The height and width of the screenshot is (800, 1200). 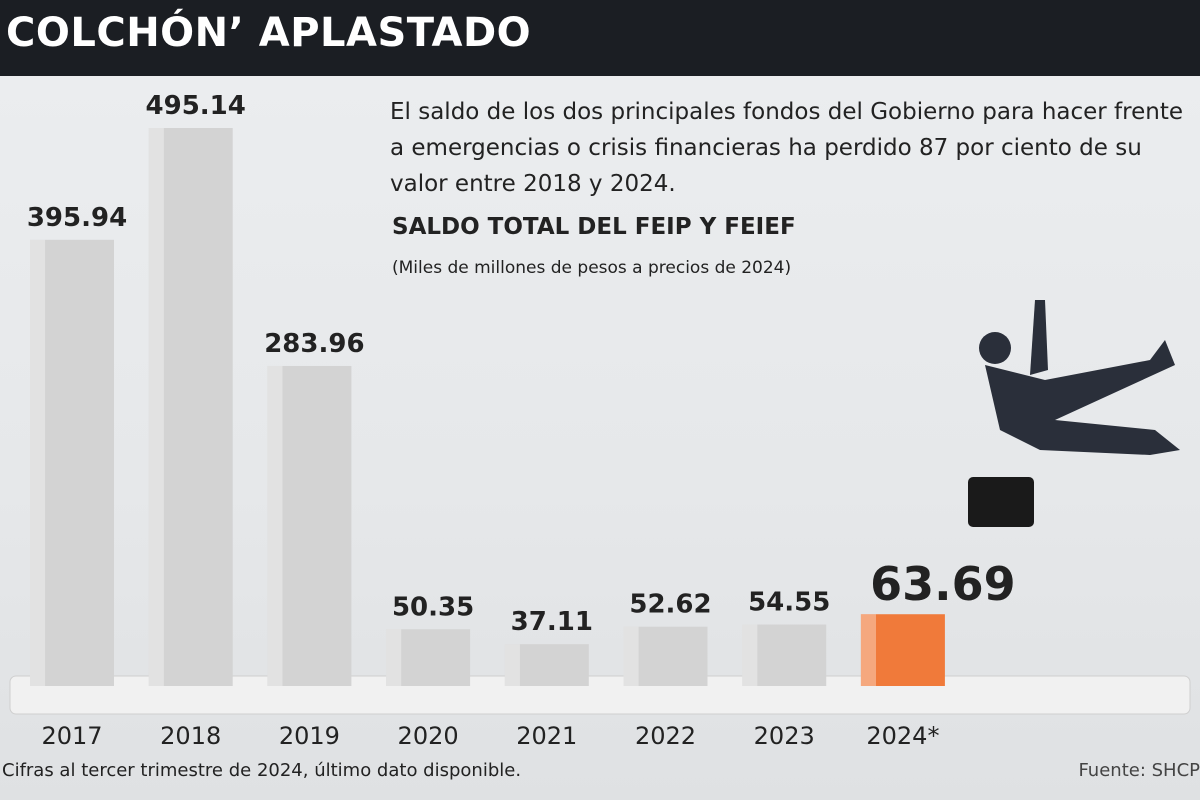 What do you see at coordinates (546, 736) in the screenshot?
I see `x-tick-label: 2021` at bounding box center [546, 736].